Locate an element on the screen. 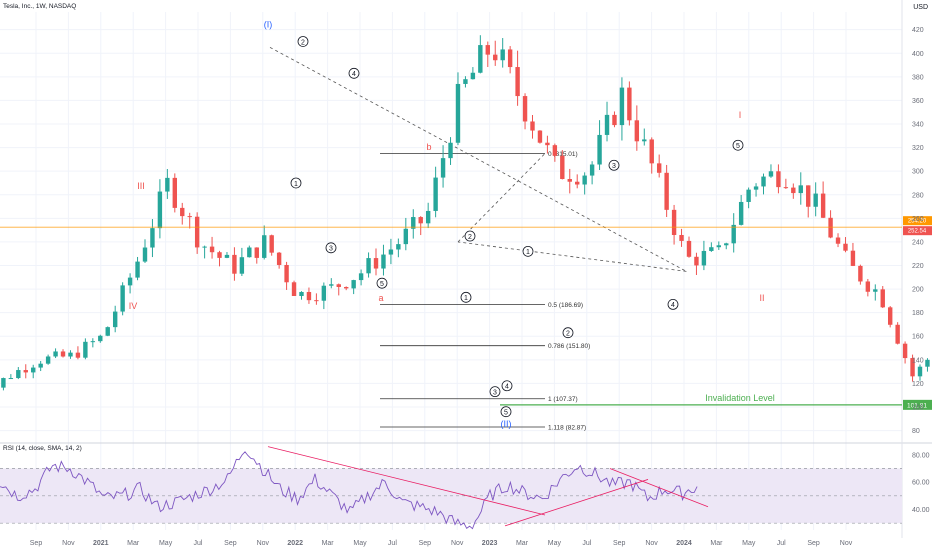 The width and height of the screenshot is (932, 555). invalidation-label: Invalidation Level is located at coordinates (740, 398).